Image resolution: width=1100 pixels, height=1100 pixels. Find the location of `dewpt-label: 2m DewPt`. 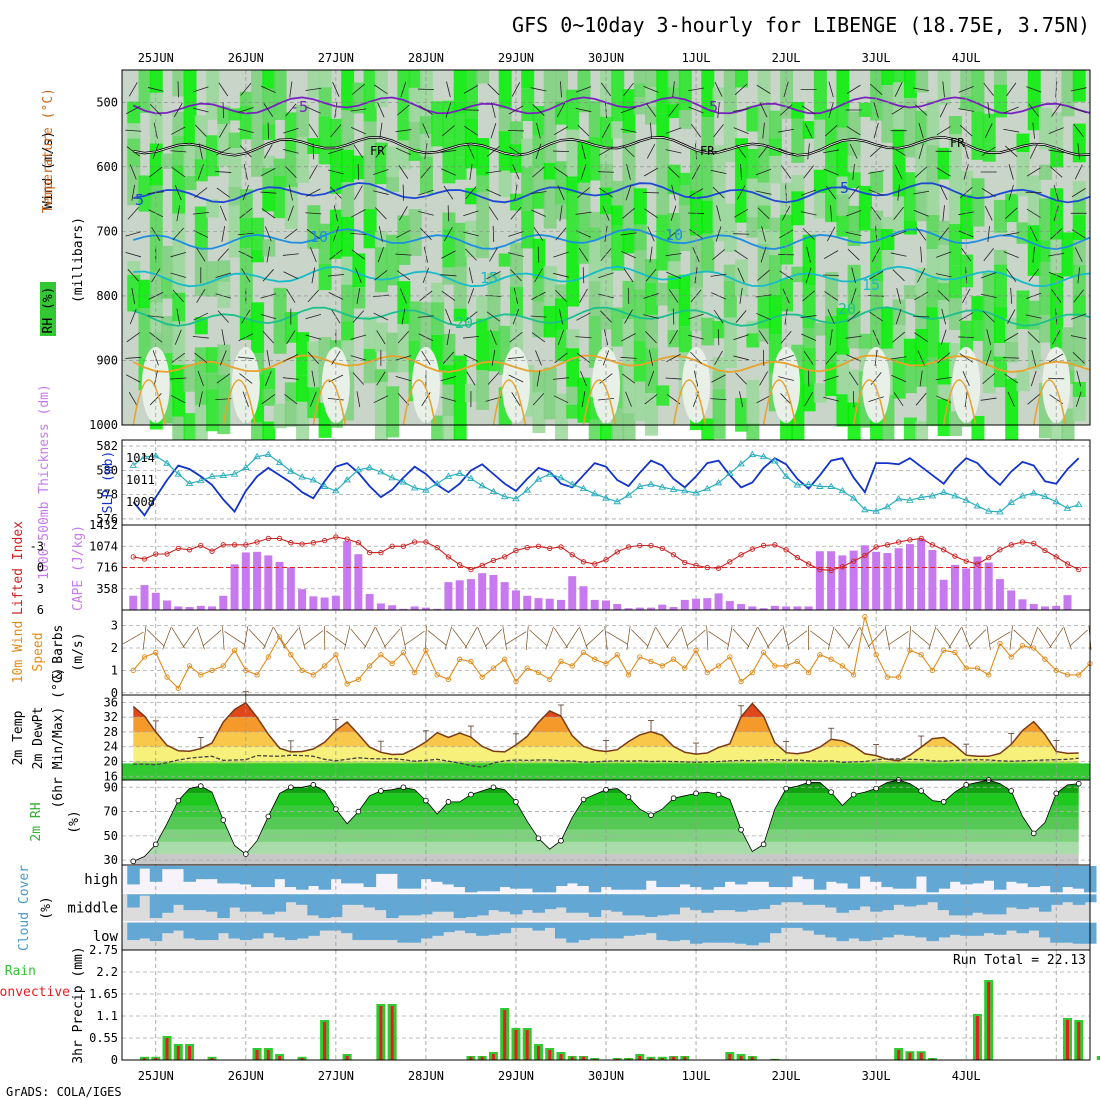

dewpt-label: 2m DewPt is located at coordinates (38, 738).